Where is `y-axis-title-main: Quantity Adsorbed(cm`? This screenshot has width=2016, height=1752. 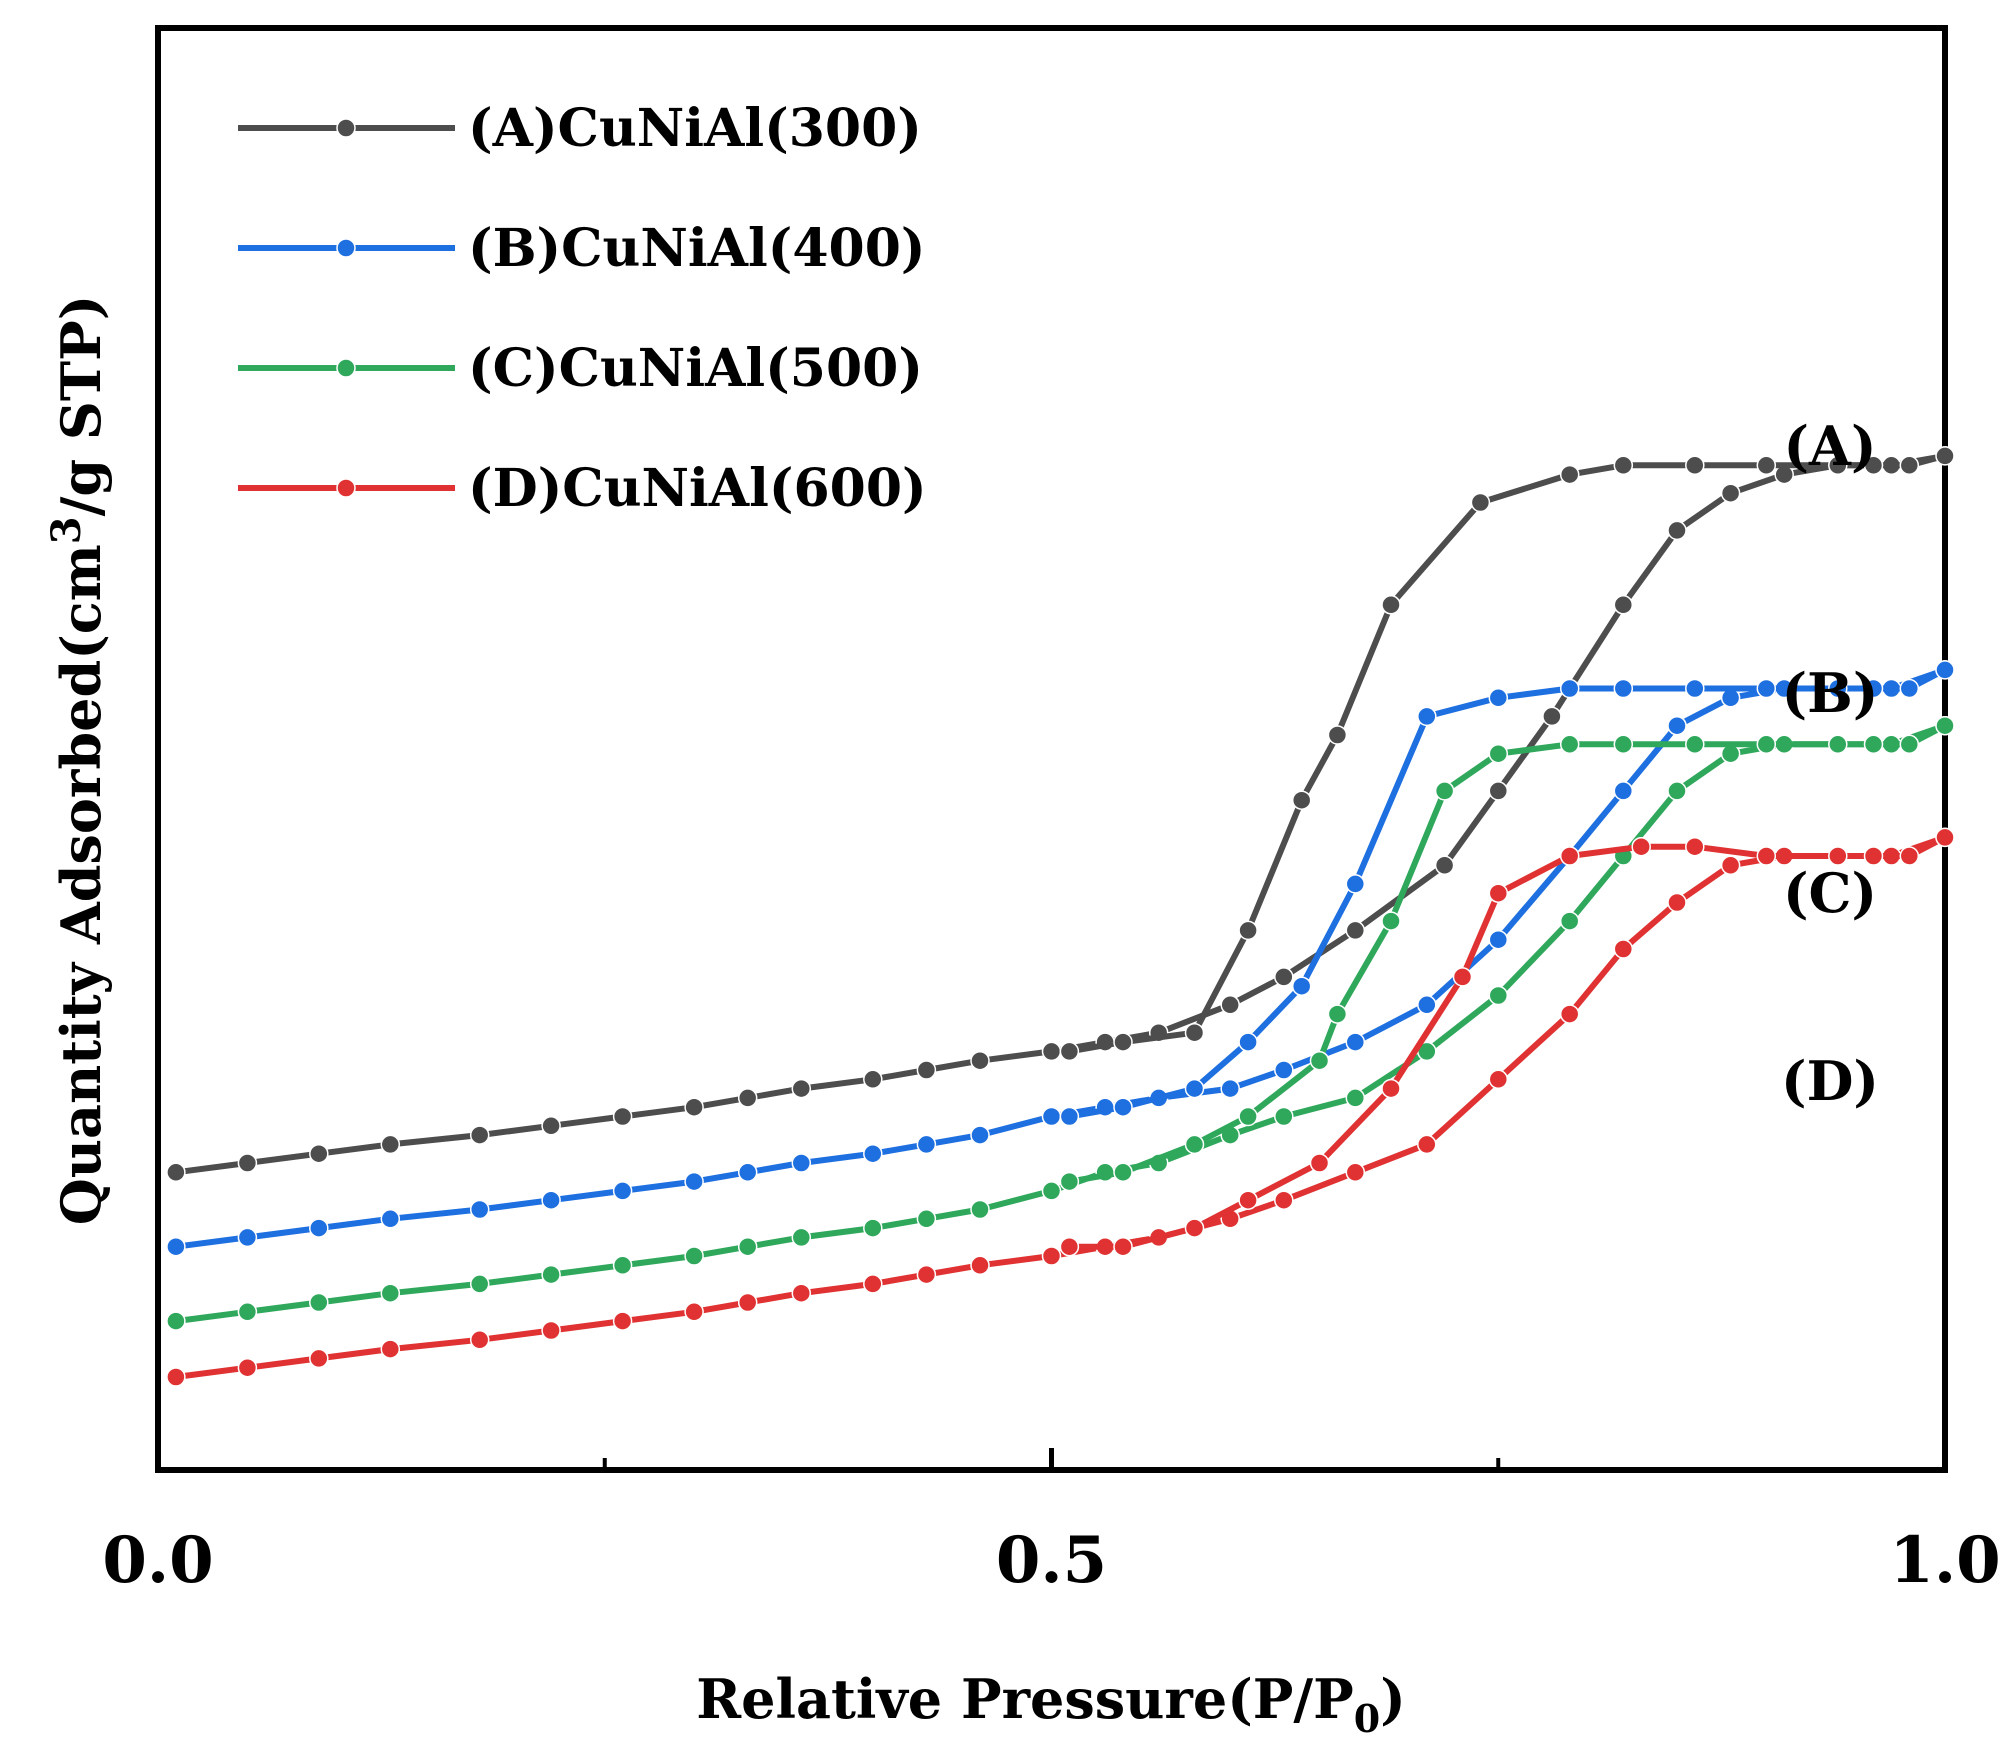
y-axis-title-main: Quantity Adsorbed(cm is located at coordinates (81, 884).